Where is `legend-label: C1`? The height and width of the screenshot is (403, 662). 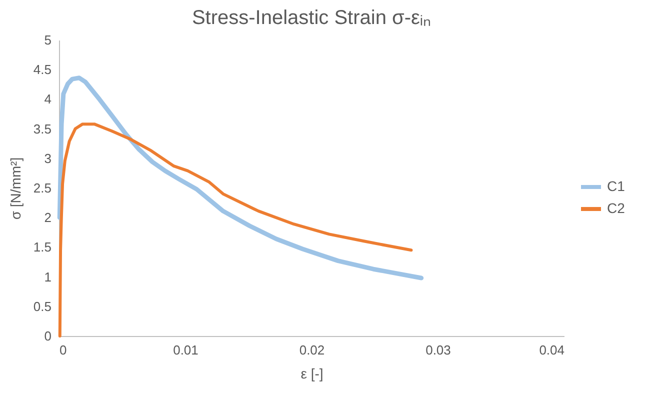 legend-label: C1 is located at coordinates (616, 186).